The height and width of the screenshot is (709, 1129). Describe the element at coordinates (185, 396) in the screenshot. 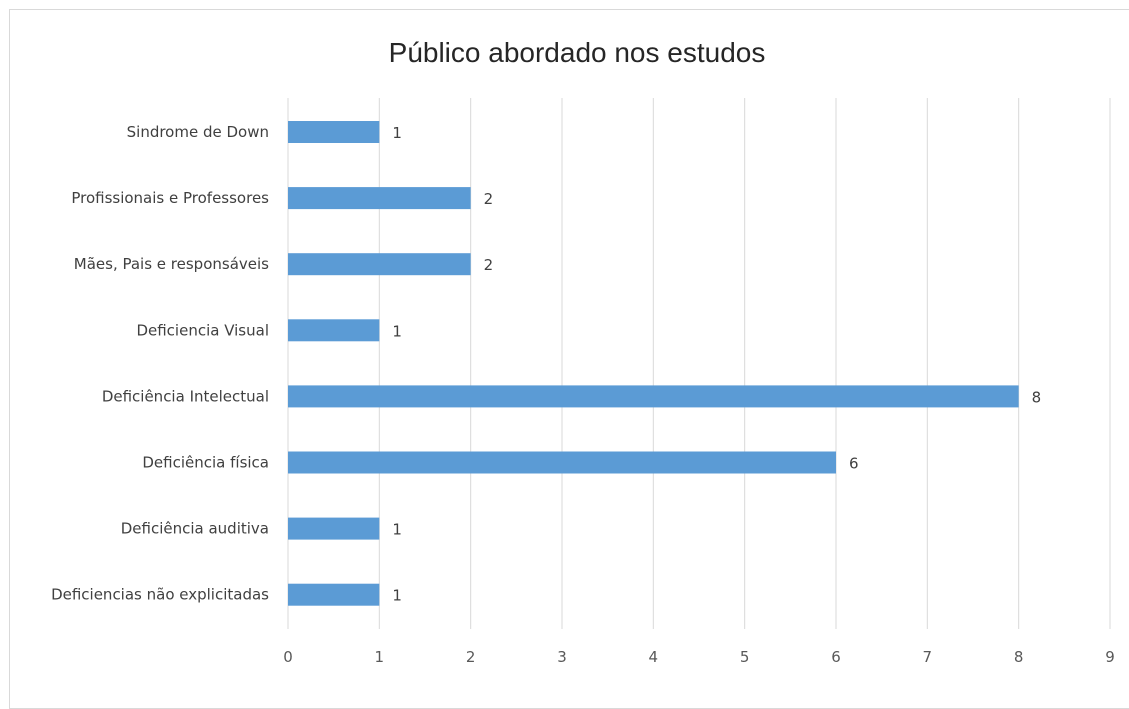

I see `category-label: Deficiência Intelectual` at that location.